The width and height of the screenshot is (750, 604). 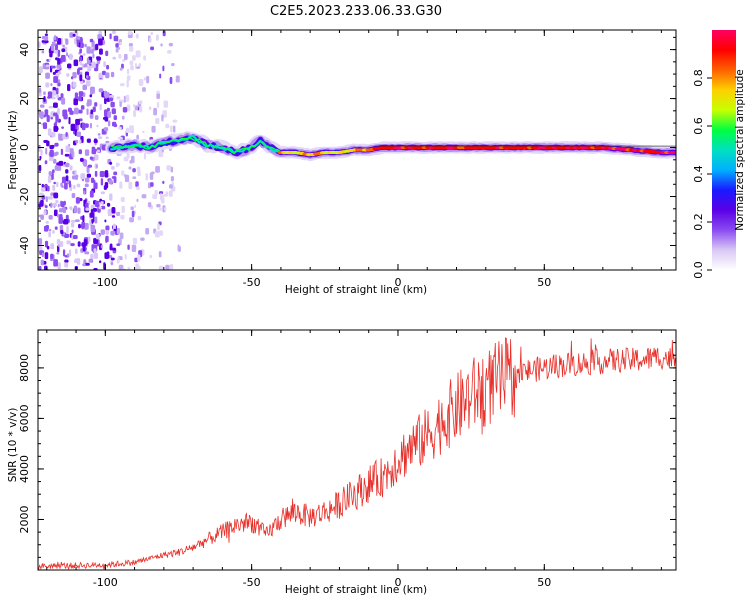 I want to click on spectrogram-x-label: Height of straight line (km), so click(x=356, y=290).